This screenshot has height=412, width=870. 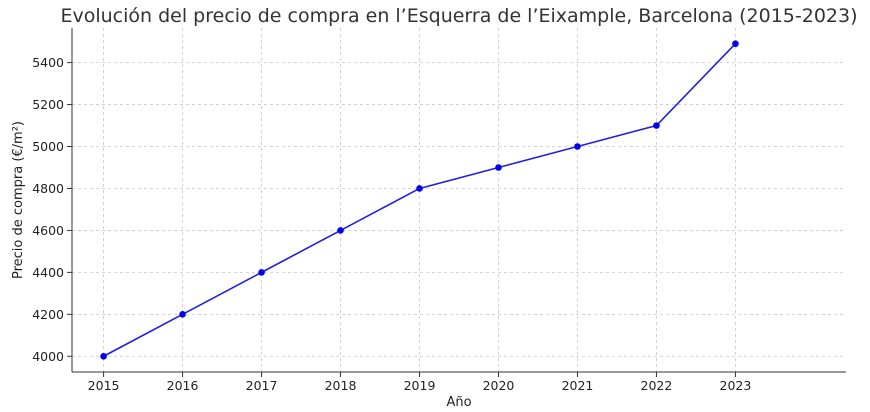 I want to click on y-tick-label: 4200, so click(x=48, y=314).